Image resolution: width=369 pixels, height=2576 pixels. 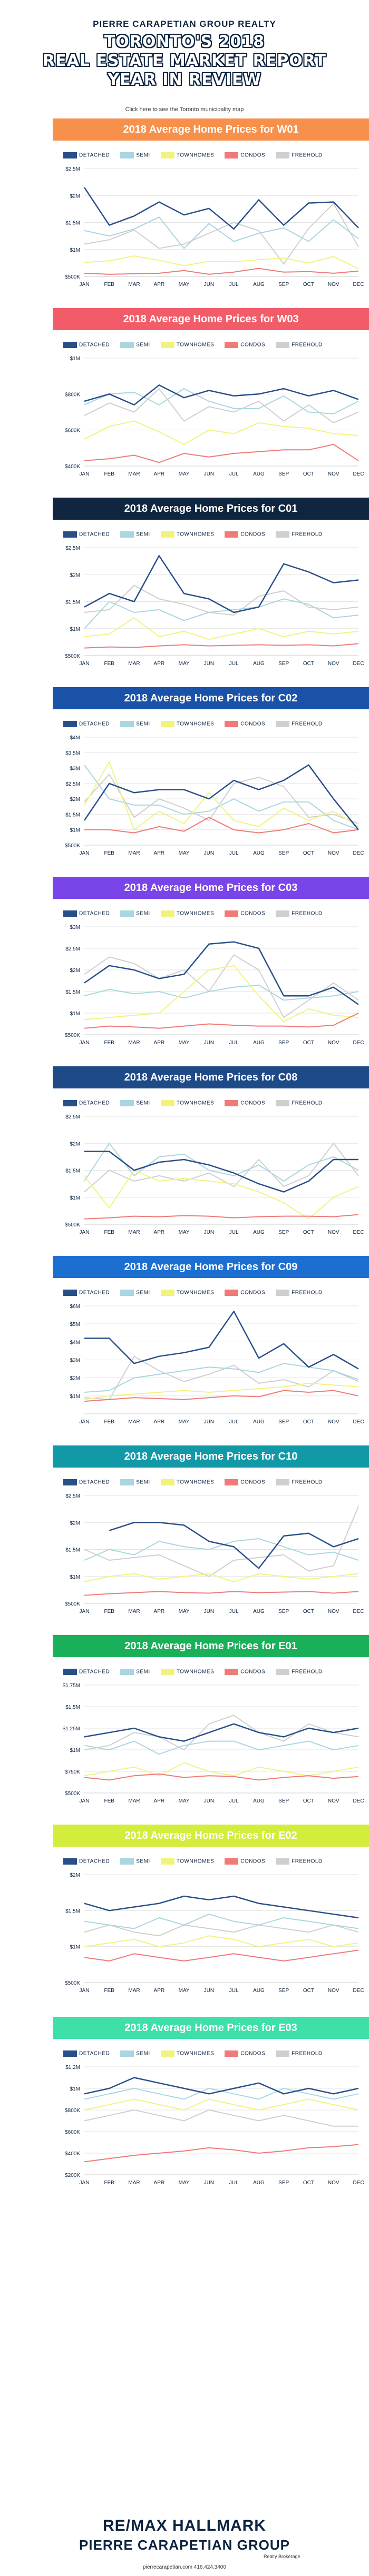 What do you see at coordinates (211, 1646) in the screenshot?
I see `chart-title-banner: 2018 Average Home Prices for E01` at bounding box center [211, 1646].